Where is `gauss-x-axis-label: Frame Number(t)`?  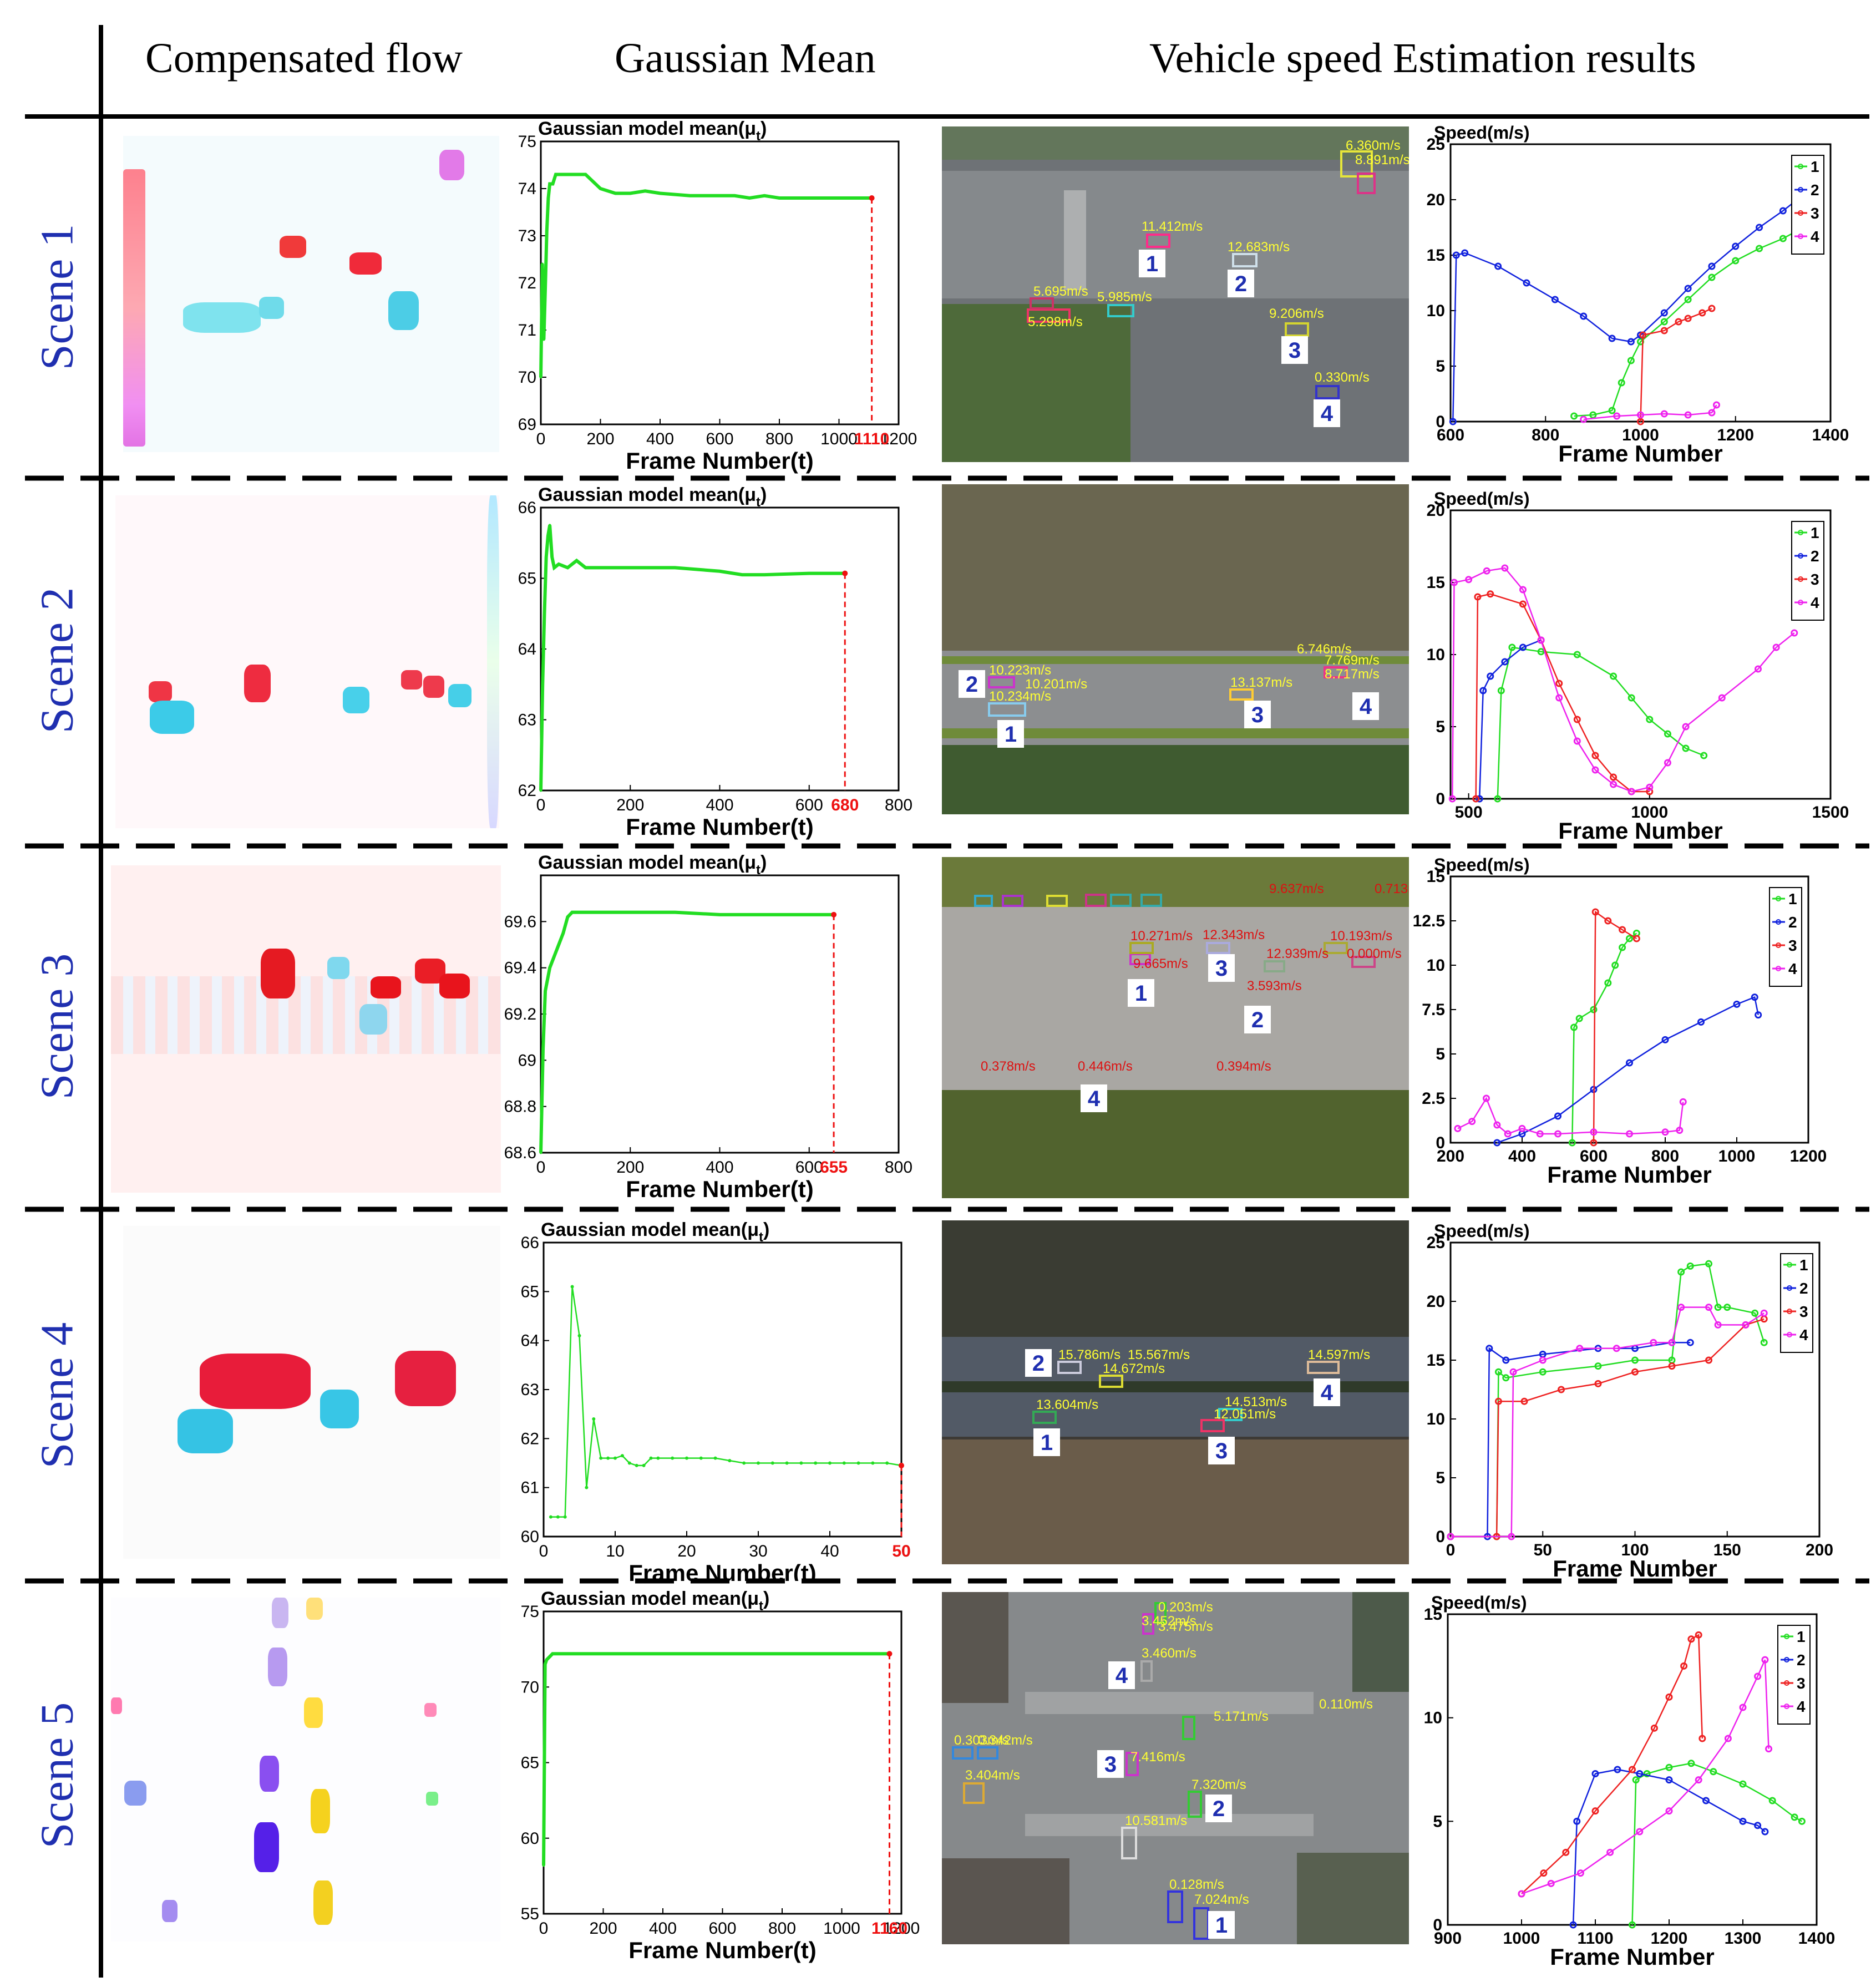 gauss-x-axis-label: Frame Number(t) is located at coordinates (719, 827).